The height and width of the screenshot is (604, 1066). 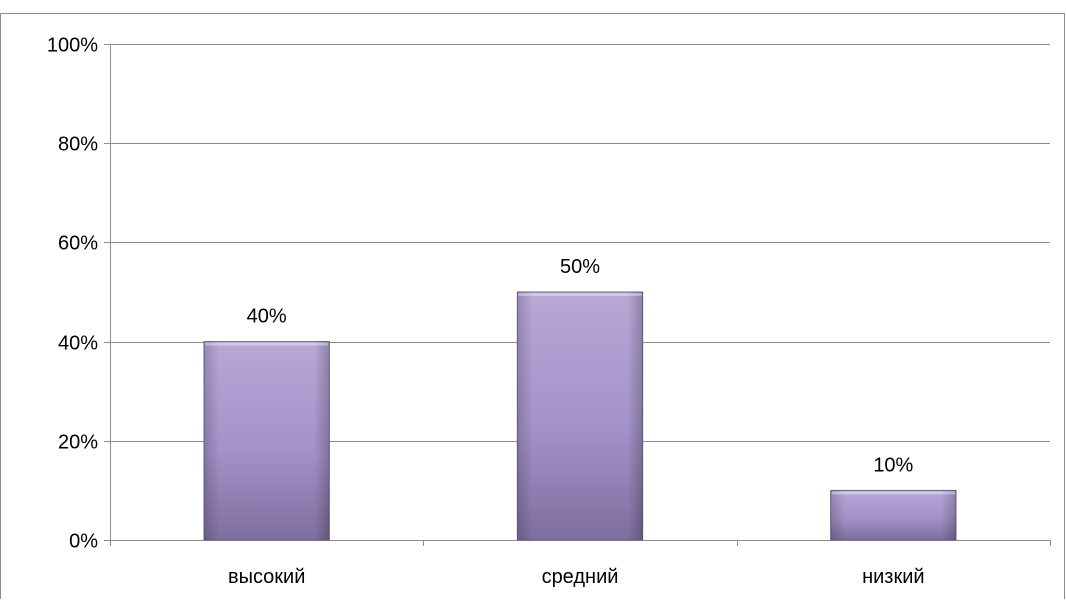 I want to click on y-tick-label: 100%, so click(x=72, y=46).